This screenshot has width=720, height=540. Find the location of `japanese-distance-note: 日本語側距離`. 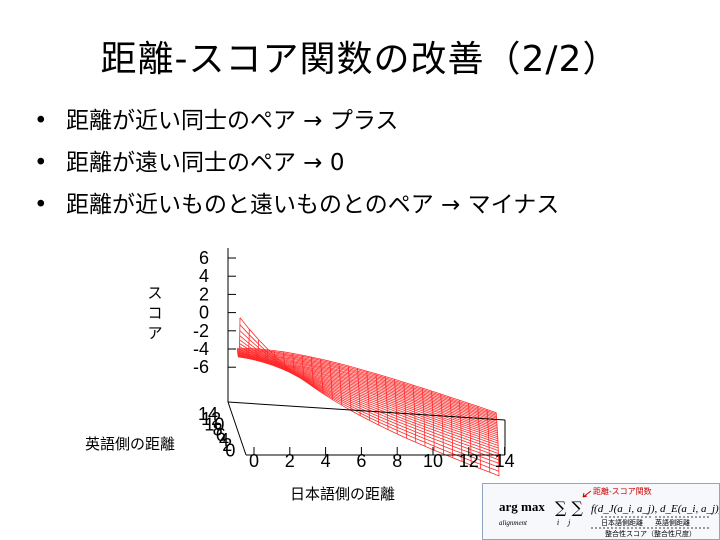

japanese-distance-note: 日本語側距離 is located at coordinates (622, 522).